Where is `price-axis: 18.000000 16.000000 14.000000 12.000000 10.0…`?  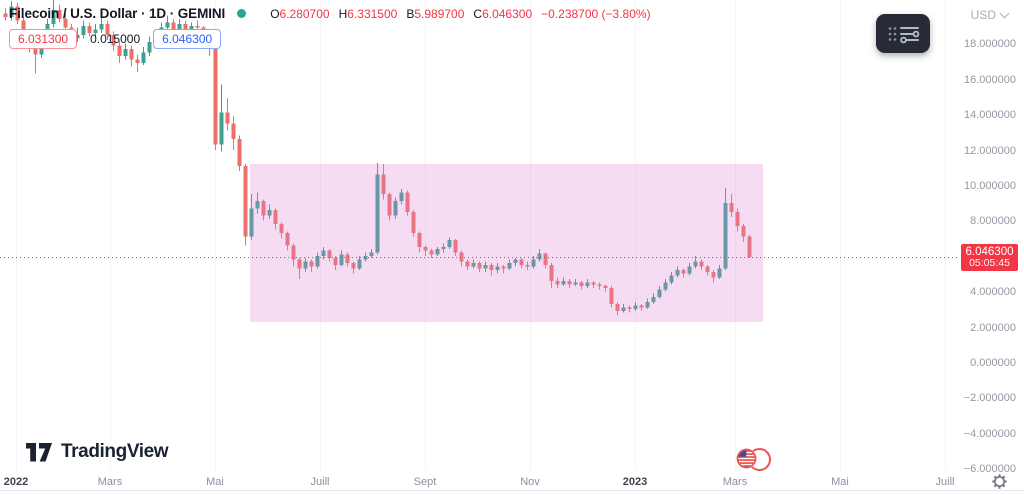
price-axis: 18.000000 16.000000 14.000000 12.000000 10.0… is located at coordinates (989, 237).